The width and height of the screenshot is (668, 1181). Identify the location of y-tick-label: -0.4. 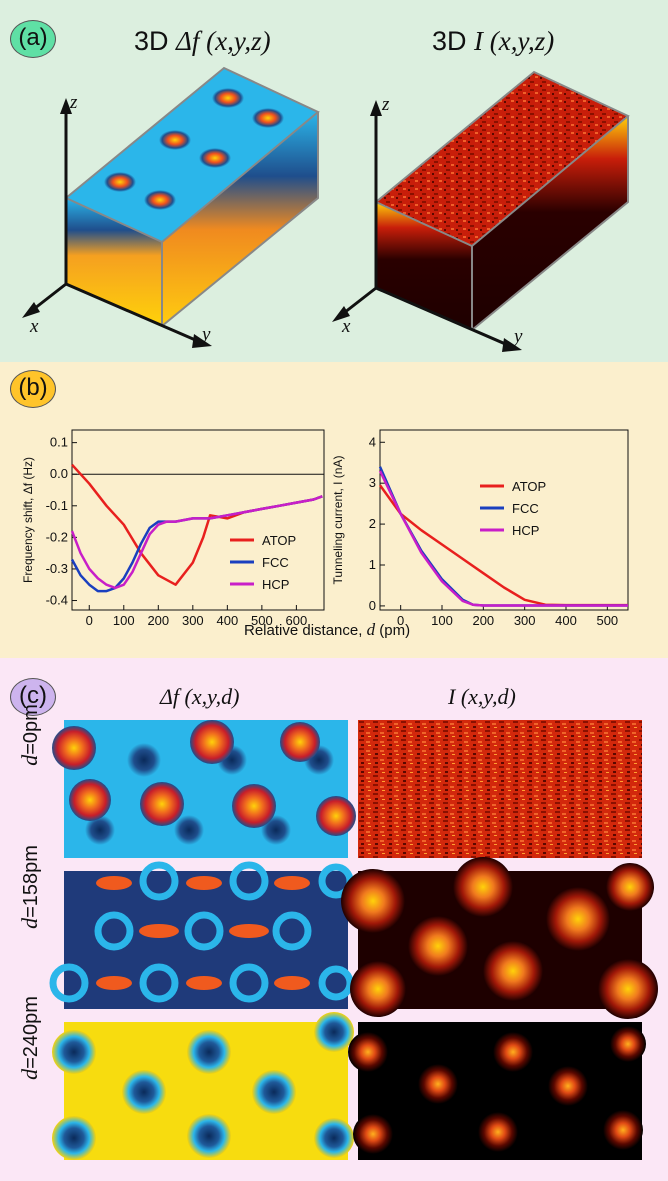
(57, 600).